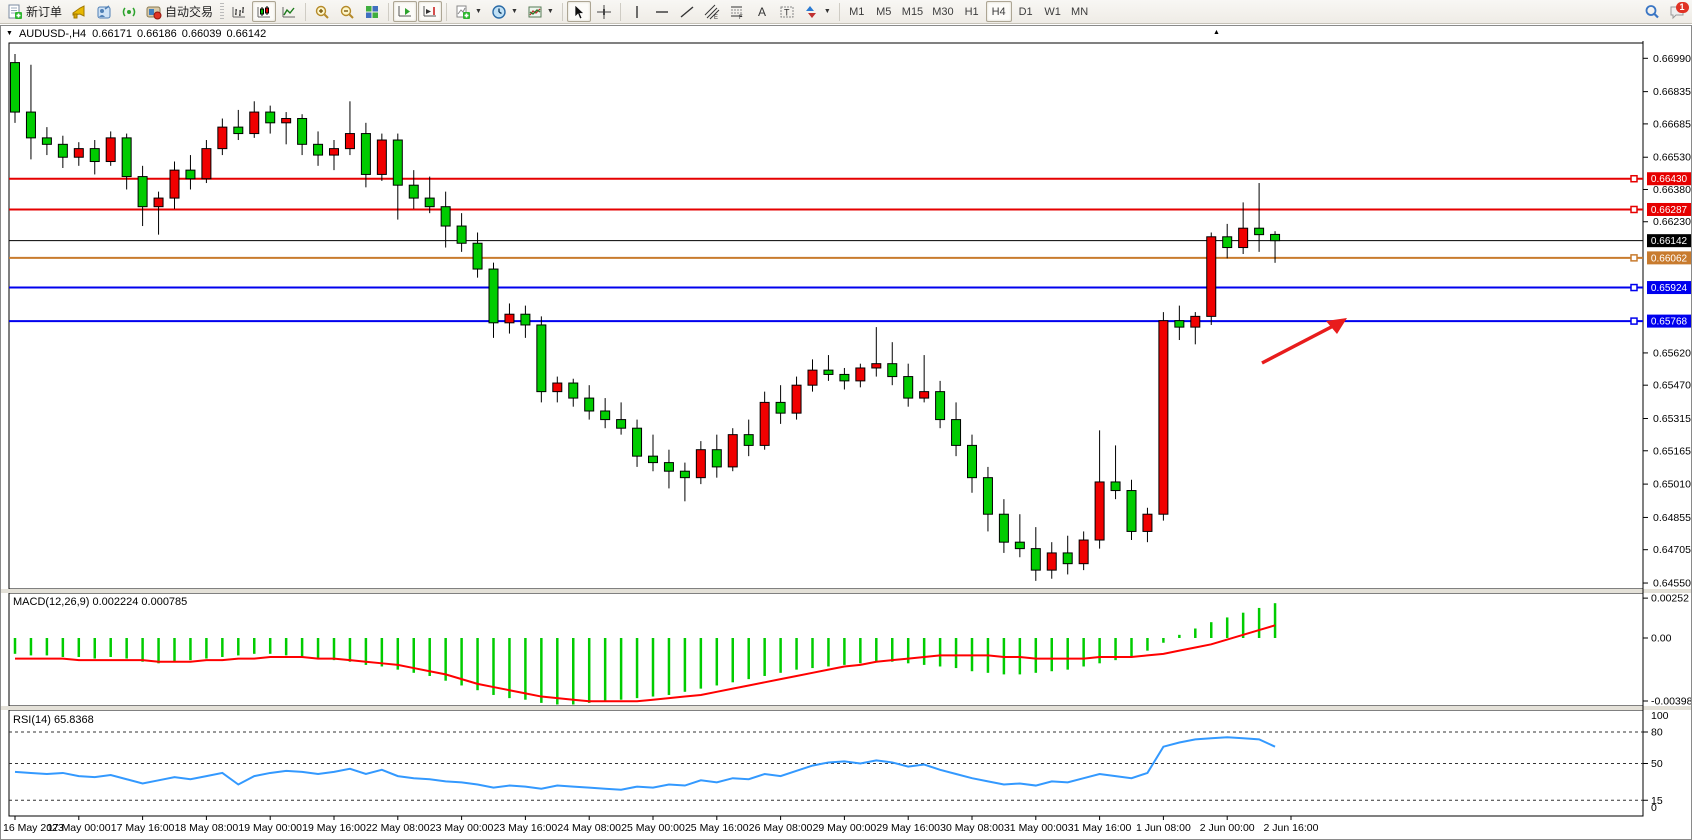  I want to click on vertical-line-tool-button, so click(637, 11).